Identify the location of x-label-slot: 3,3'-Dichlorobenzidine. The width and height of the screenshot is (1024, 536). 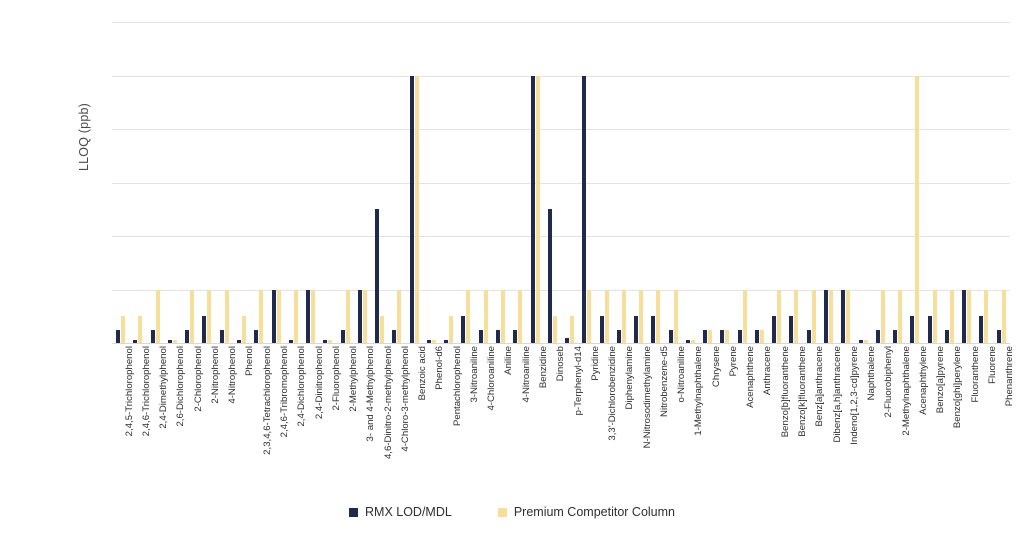
(606, 421).